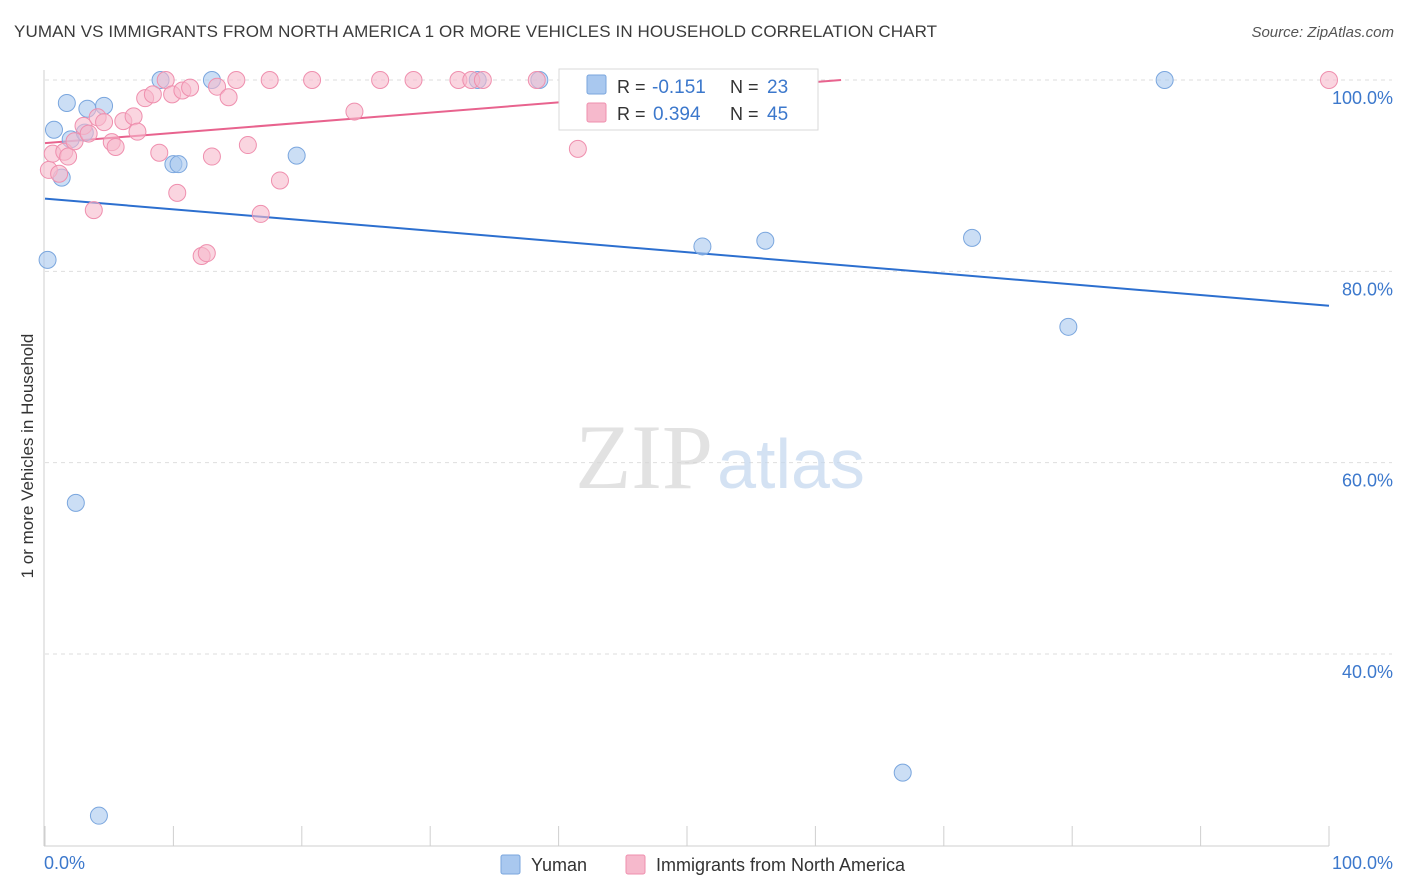 Image resolution: width=1406 pixels, height=892 pixels. Describe the element at coordinates (744, 87) in the screenshot. I see `legend-n-label-1: N =` at that location.